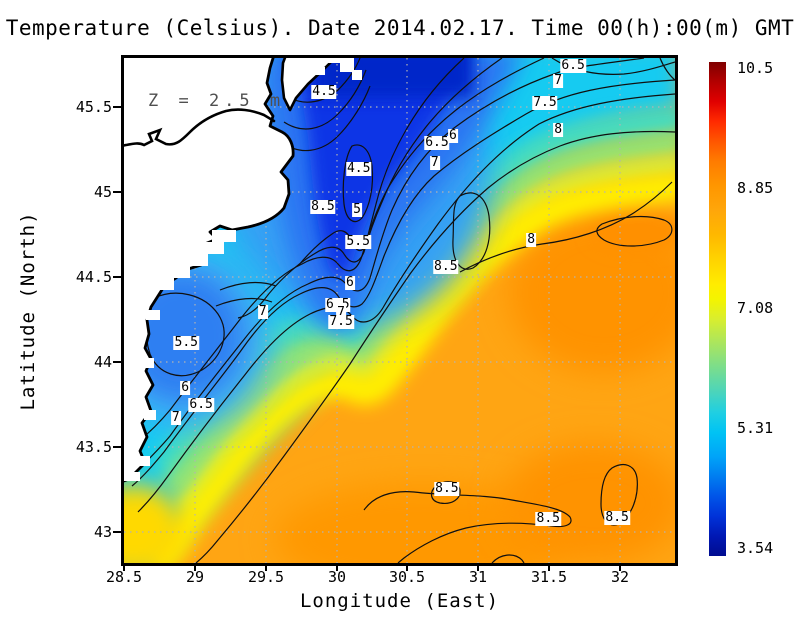 The image size is (800, 618). I want to click on colorbar-tick-label: 10.5, so click(755, 68).